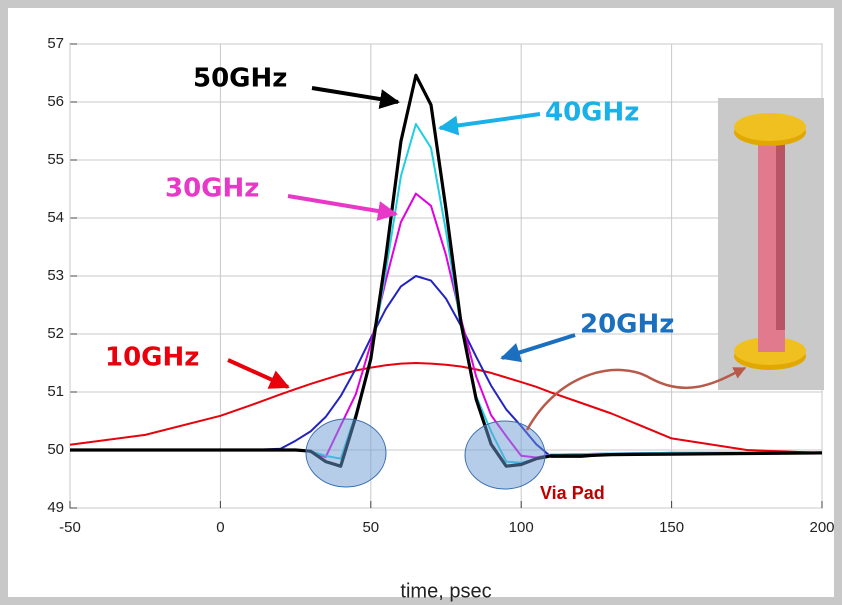 This screenshot has height=605, width=842. What do you see at coordinates (55, 43) in the screenshot?
I see `y-tick-label: 57` at bounding box center [55, 43].